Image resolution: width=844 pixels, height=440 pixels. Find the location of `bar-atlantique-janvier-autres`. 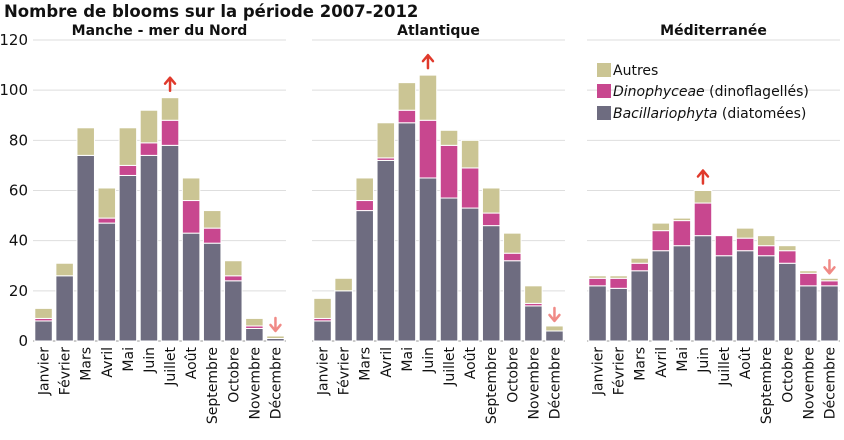

bar-atlantique-janvier-autres is located at coordinates (322, 308).